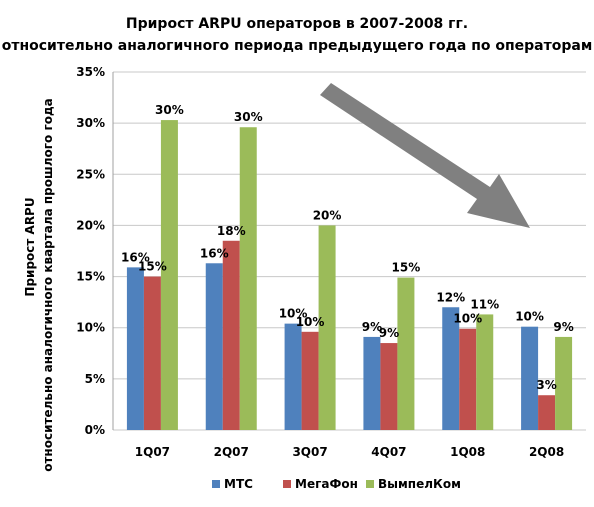 This screenshot has height=507, width=594. Describe the element at coordinates (90, 328) in the screenshot. I see `y-tick-label: 10%` at that location.